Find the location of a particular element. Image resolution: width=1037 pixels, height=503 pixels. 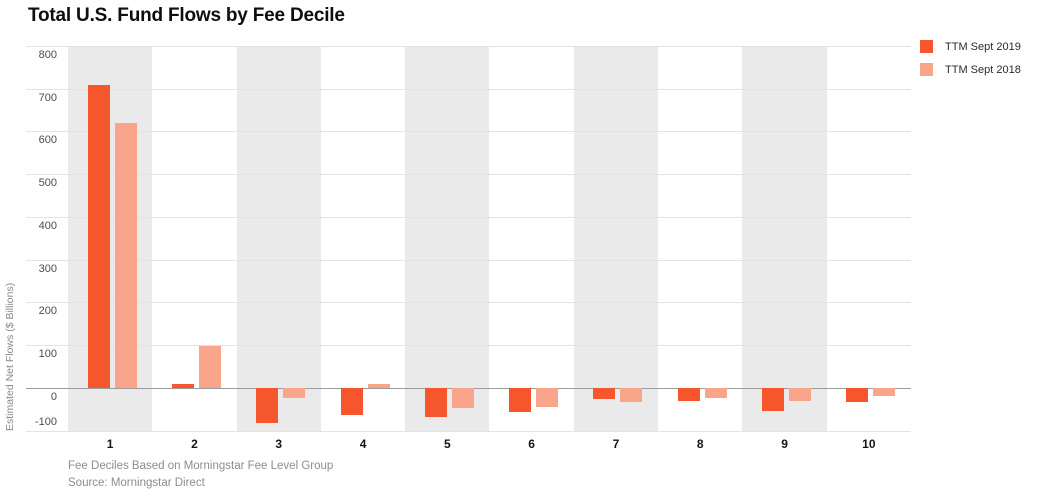

x-tick-label-6: 6 is located at coordinates (531, 443).